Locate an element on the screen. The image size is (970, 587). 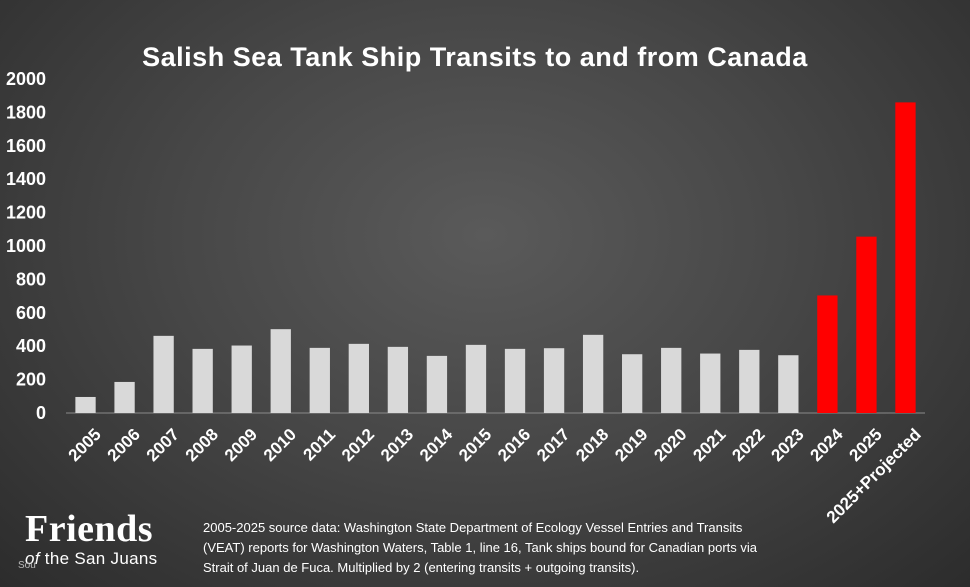
y-tick-label: 0 is located at coordinates (41, 413).